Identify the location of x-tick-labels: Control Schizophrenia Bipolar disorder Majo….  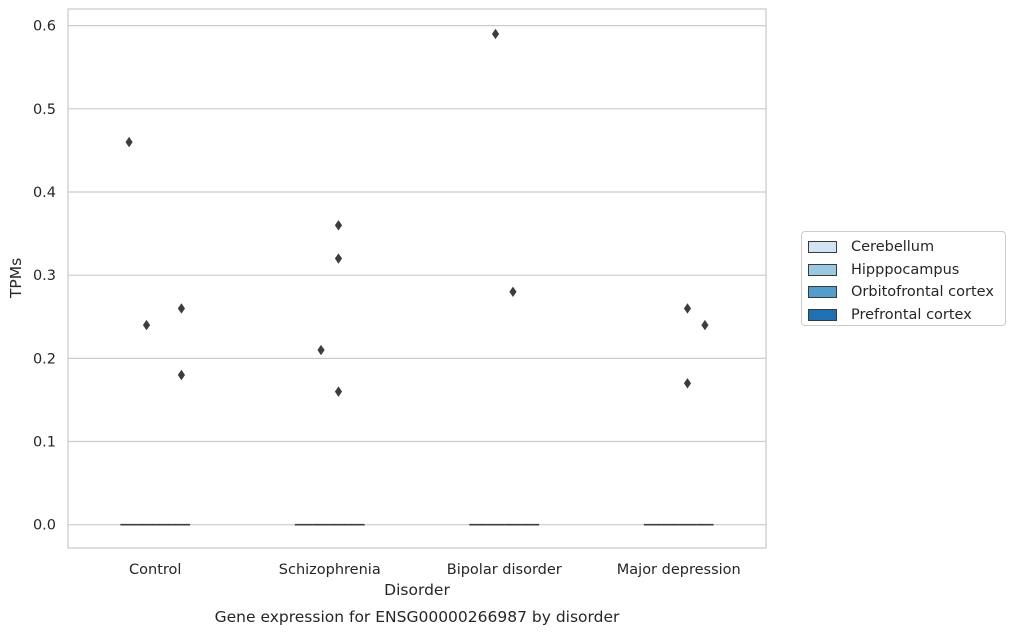
(435, 570).